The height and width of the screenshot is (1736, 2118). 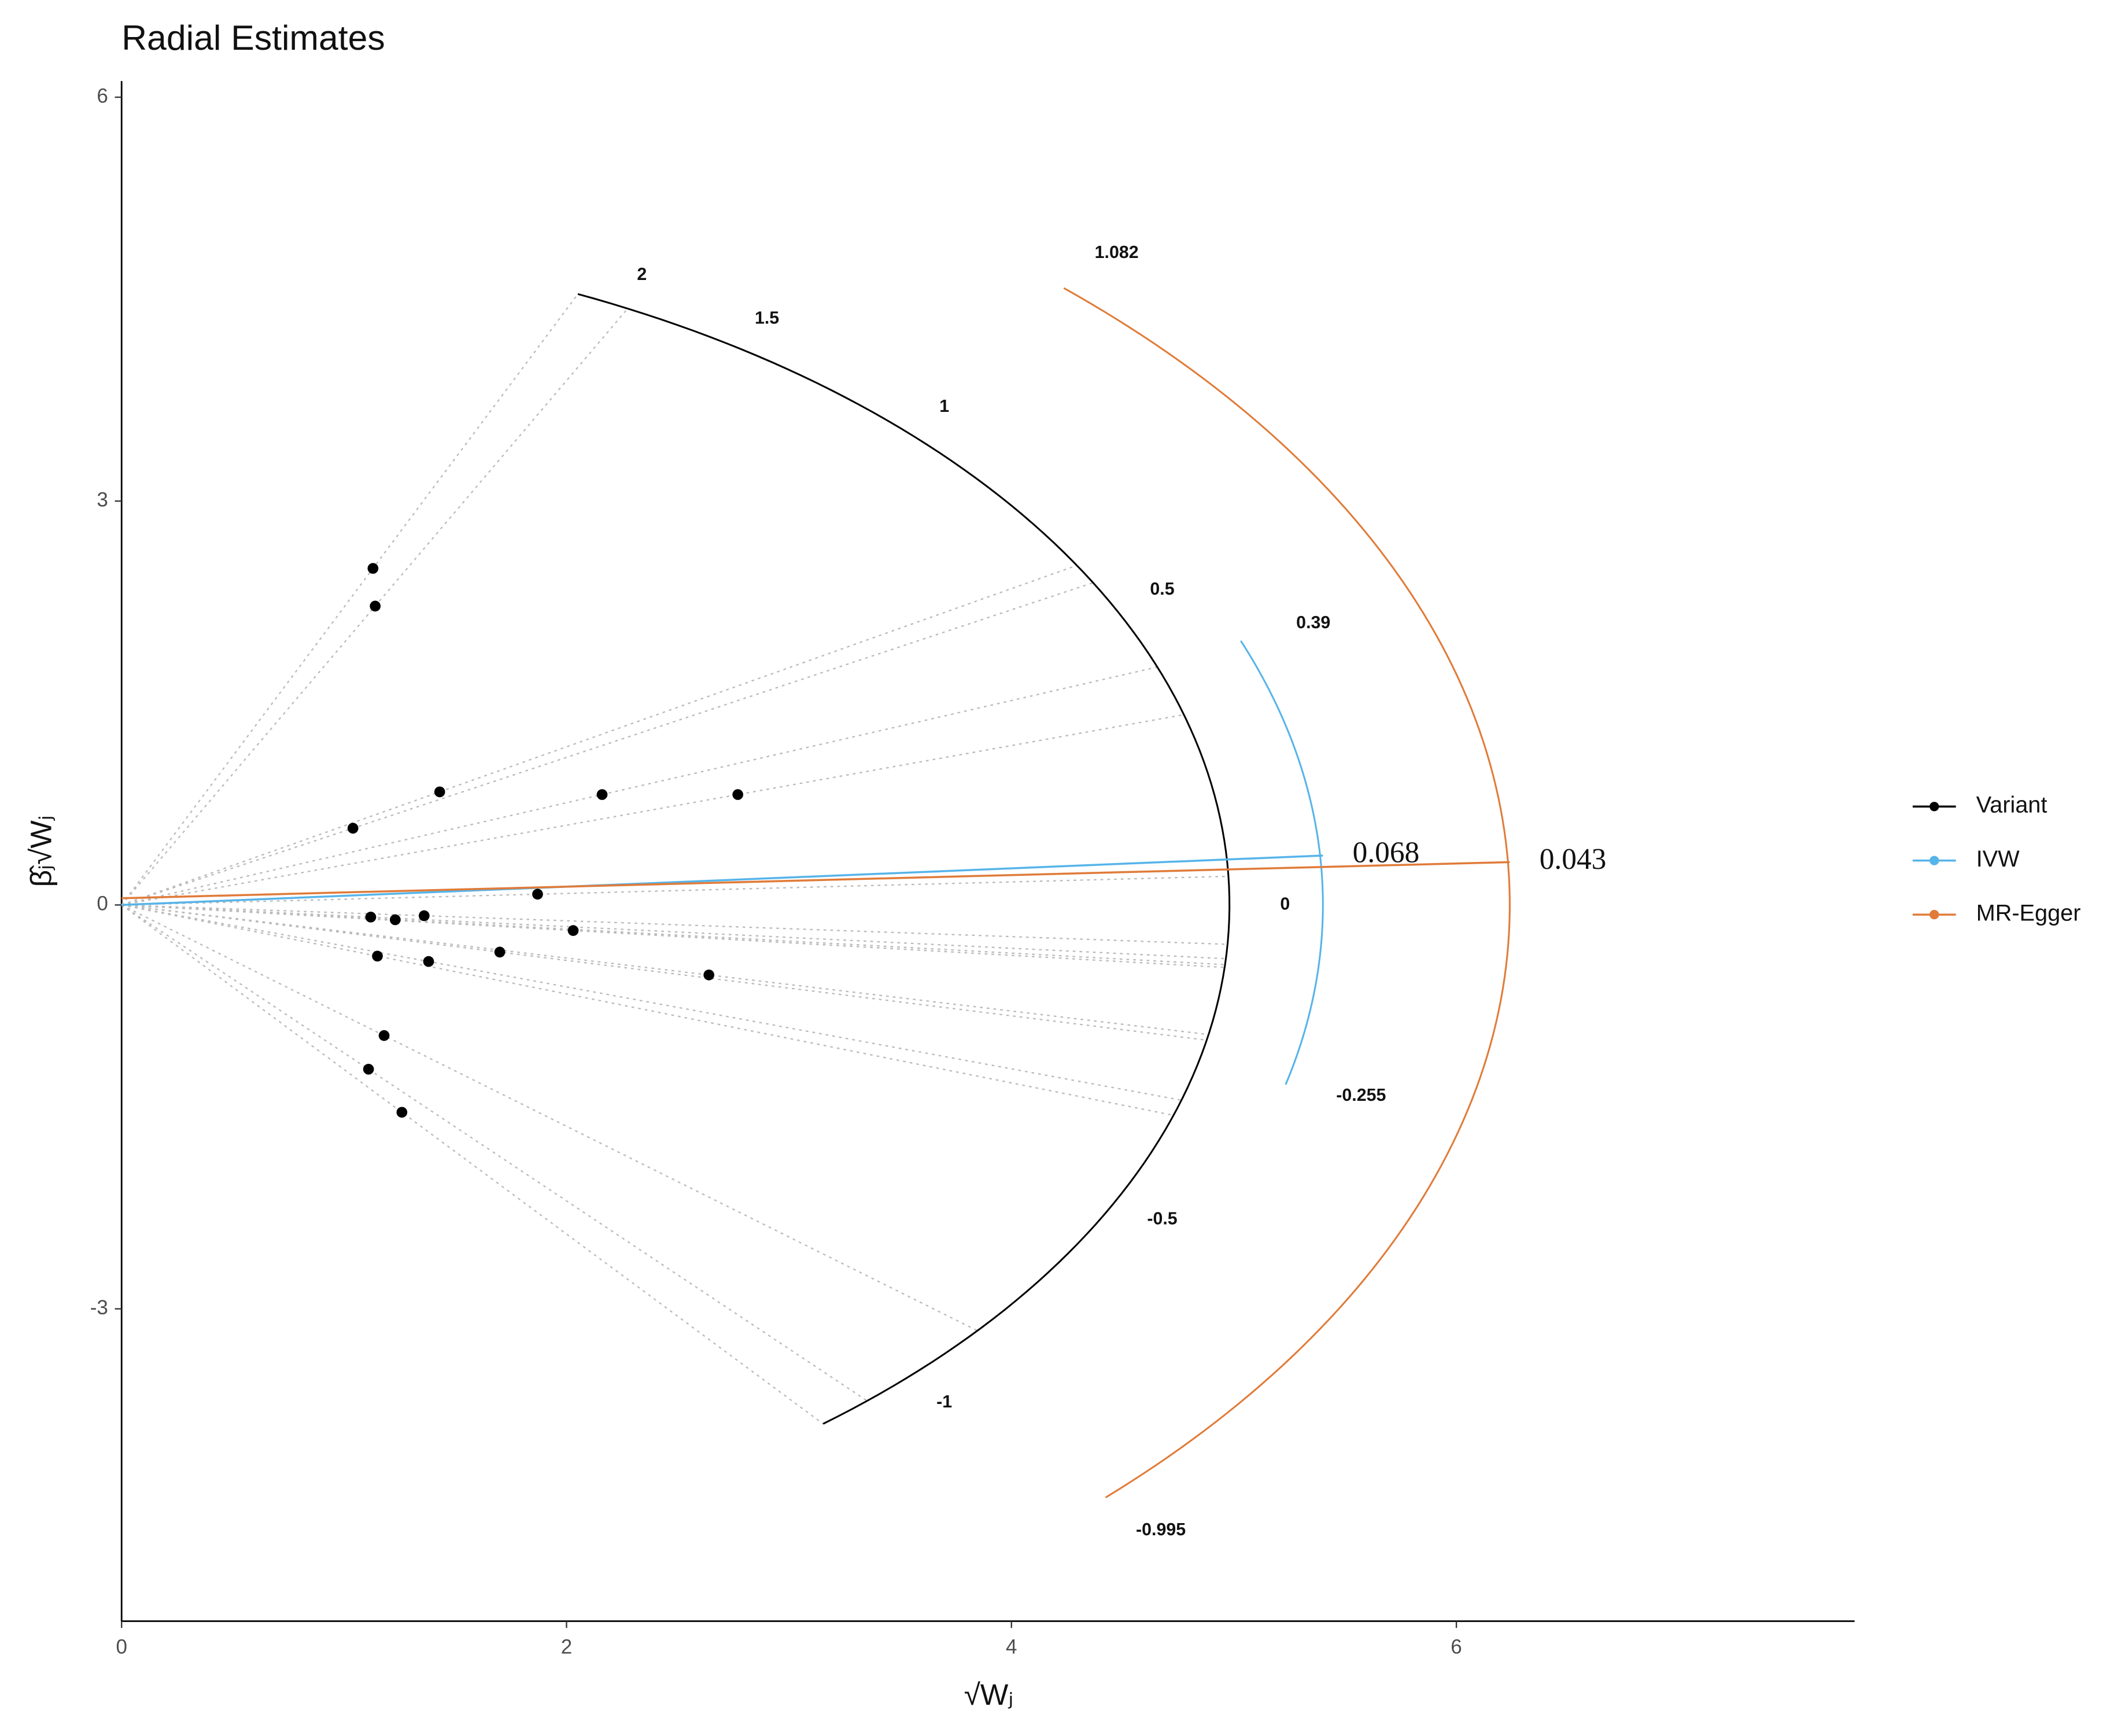 What do you see at coordinates (2011, 805) in the screenshot?
I see `legend-label: Variant` at bounding box center [2011, 805].